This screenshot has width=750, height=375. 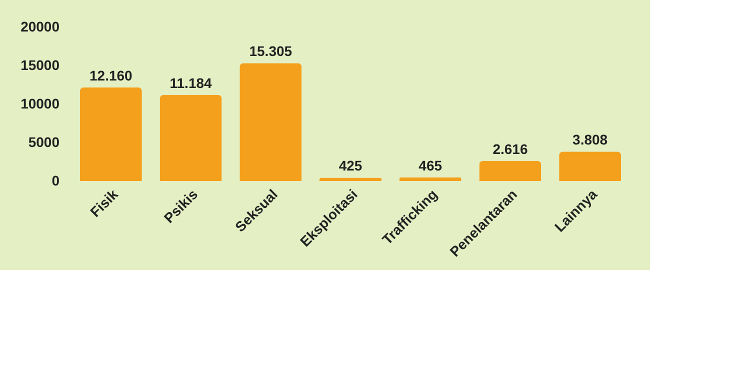 I want to click on data-label: 12.160, so click(x=111, y=75).